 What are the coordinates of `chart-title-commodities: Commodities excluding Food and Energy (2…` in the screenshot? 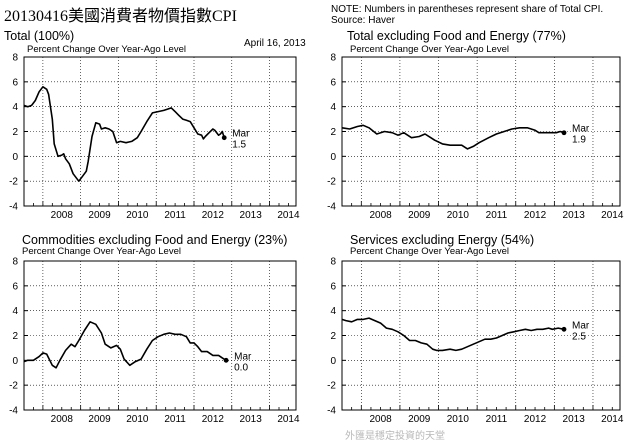 It's located at (155, 240).